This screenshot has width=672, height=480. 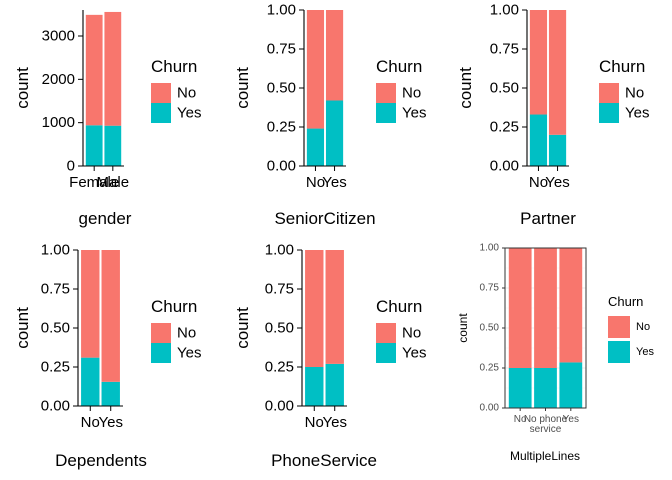 What do you see at coordinates (548, 218) in the screenshot?
I see `x-axis-title: Partner` at bounding box center [548, 218].